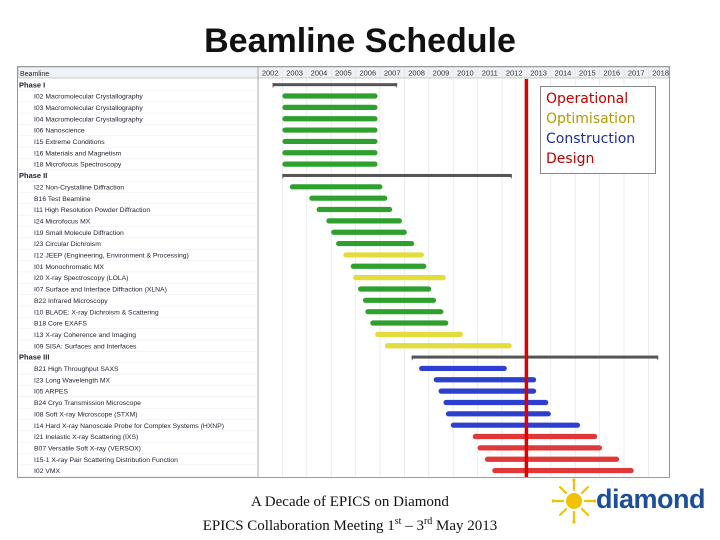 The width and height of the screenshot is (720, 540). What do you see at coordinates (392, 73) in the screenshot?
I see `year-tick-label: 2007` at bounding box center [392, 73].